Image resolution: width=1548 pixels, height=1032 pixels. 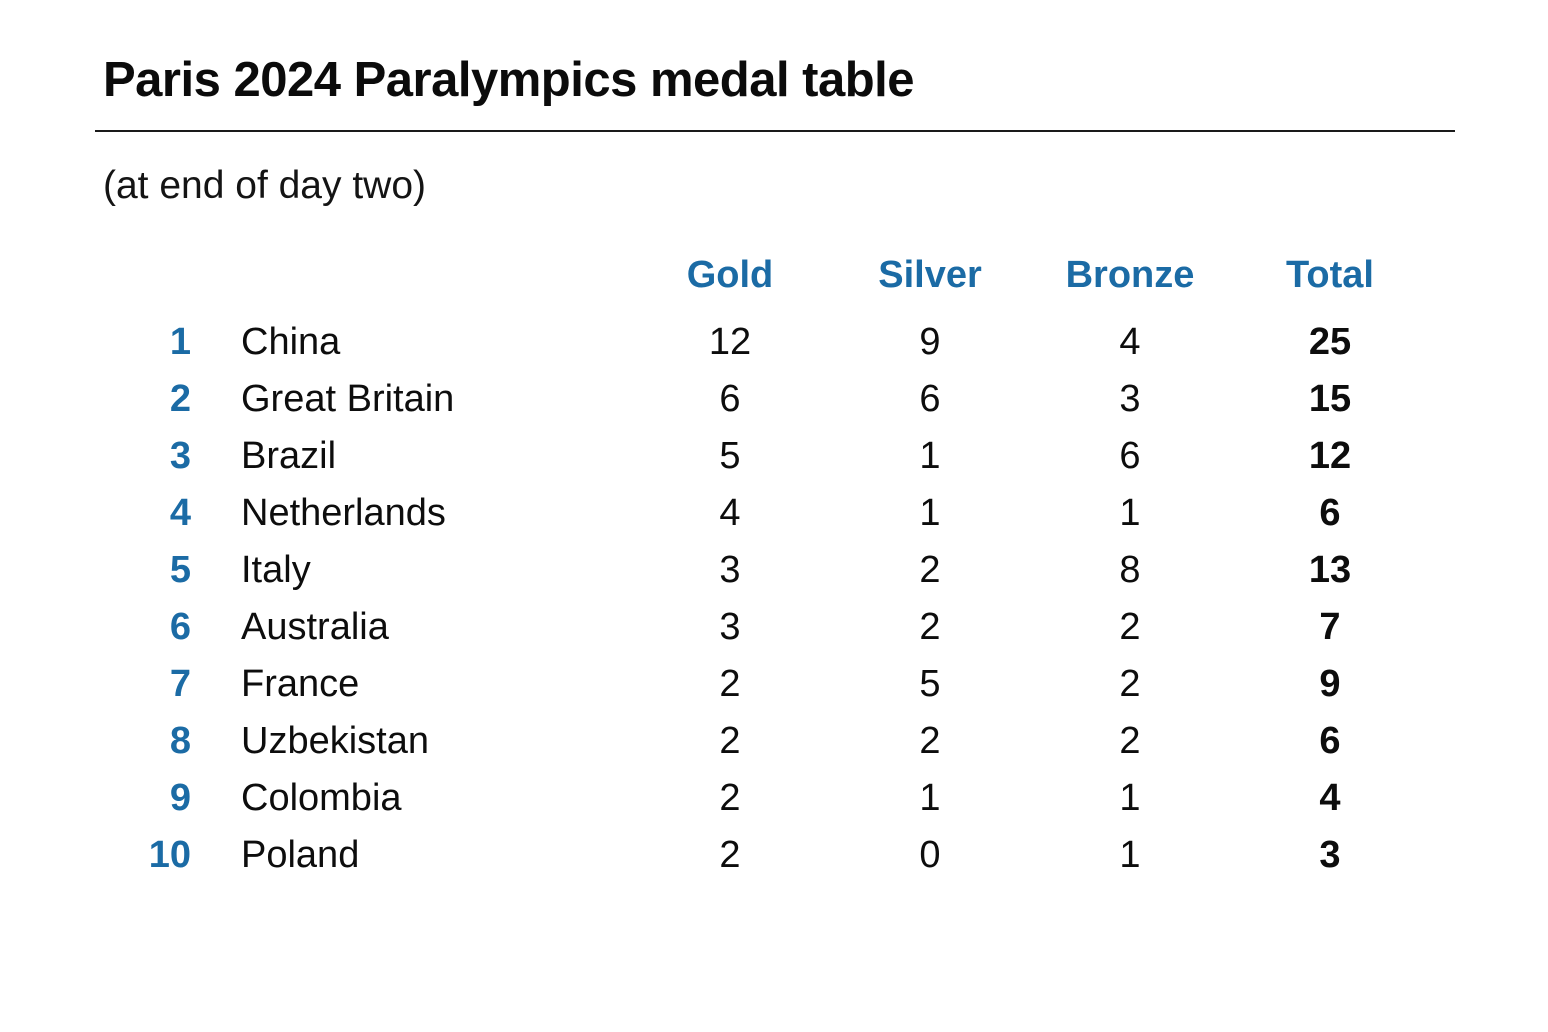 I want to click on title-divider, so click(x=775, y=131).